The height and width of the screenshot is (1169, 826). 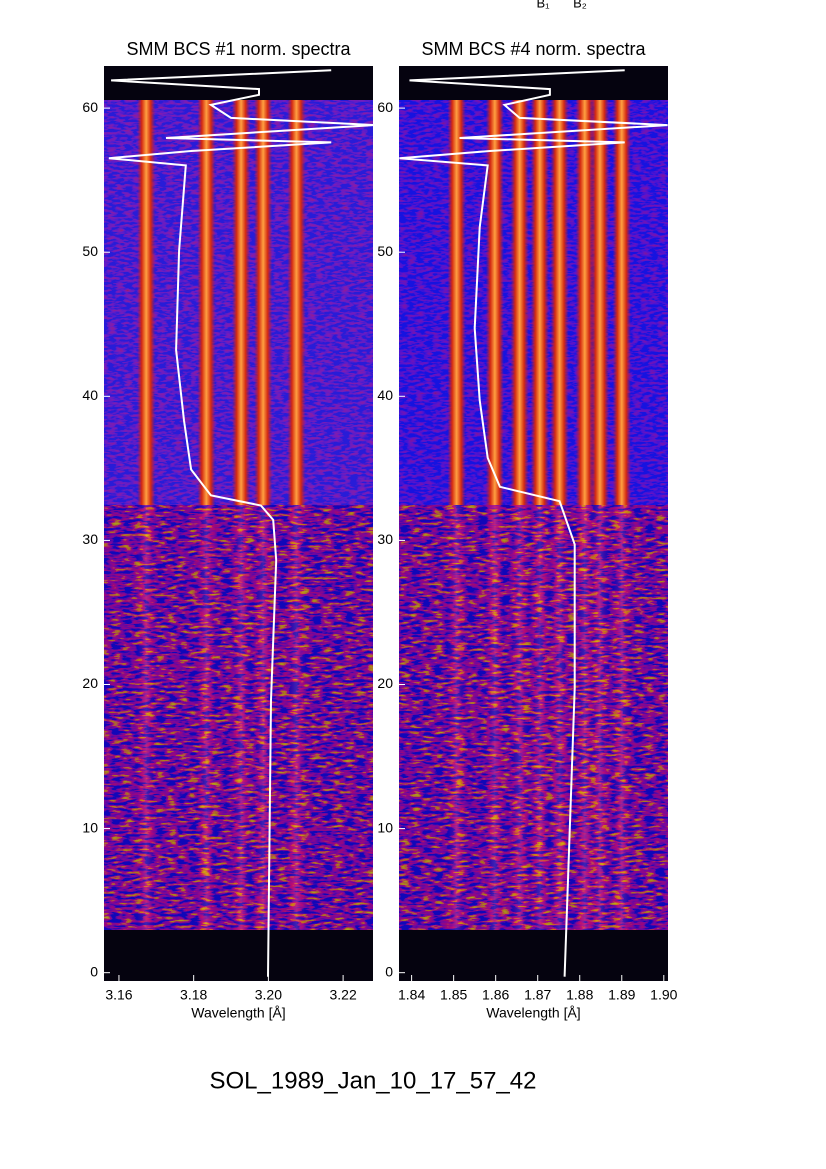 I want to click on x-tick-label: 3.16, so click(x=118, y=995).